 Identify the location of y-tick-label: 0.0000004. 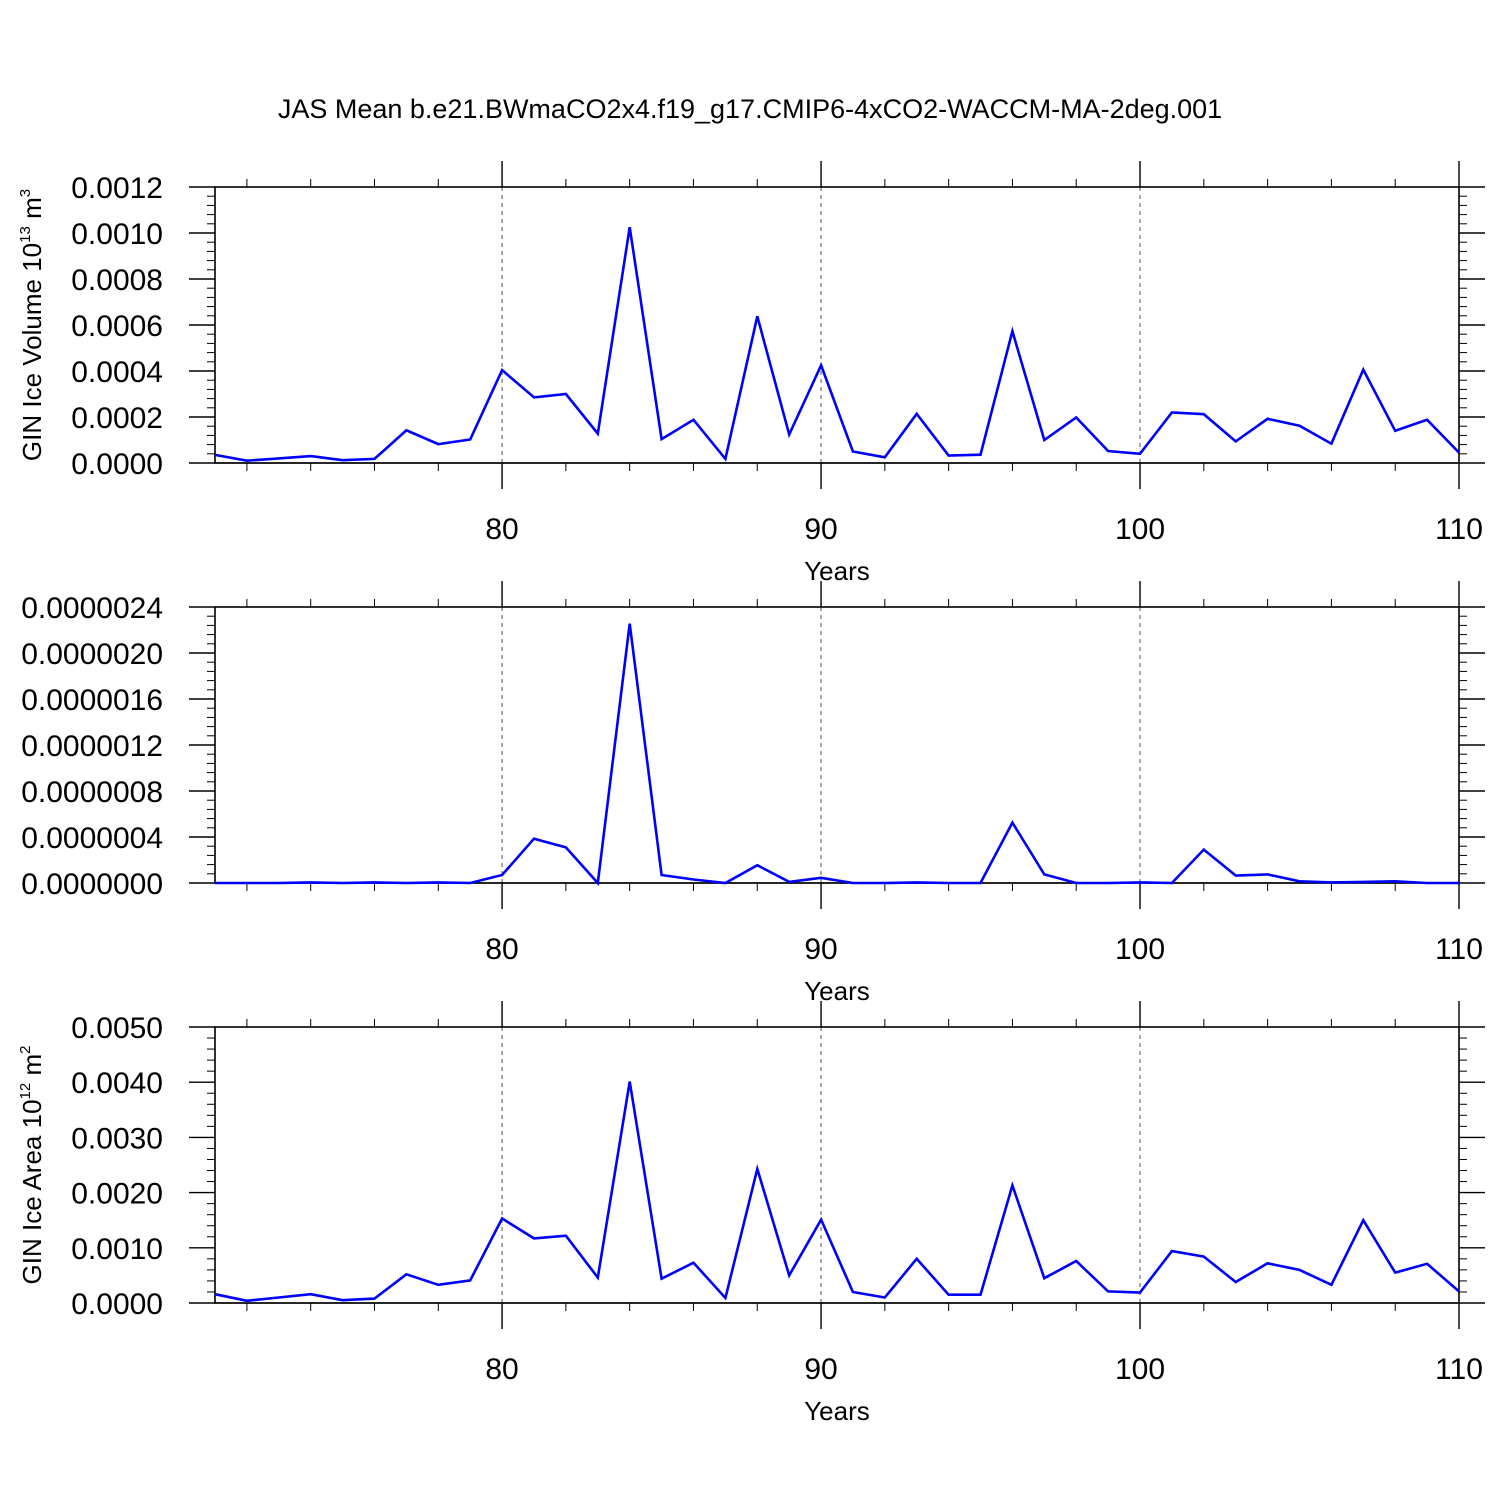
(92, 838).